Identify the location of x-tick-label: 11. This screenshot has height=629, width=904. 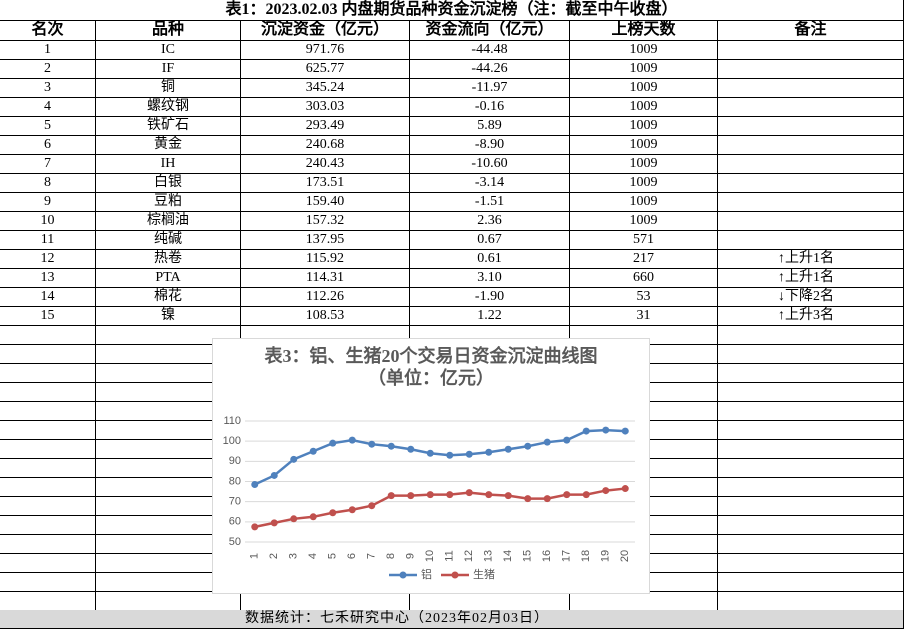
(450, 555).